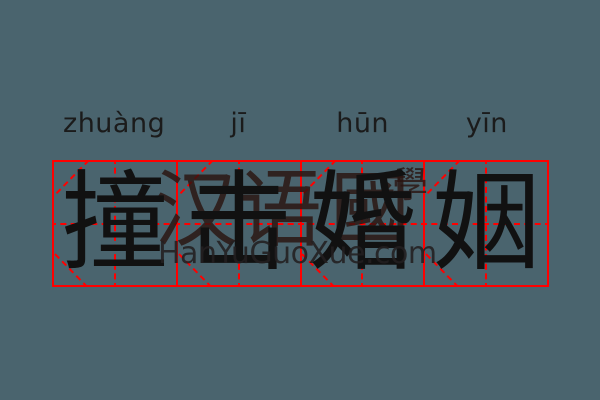 Image resolution: width=600 pixels, height=400 pixels. I want to click on pinyin-yin: yīn, so click(486, 123).